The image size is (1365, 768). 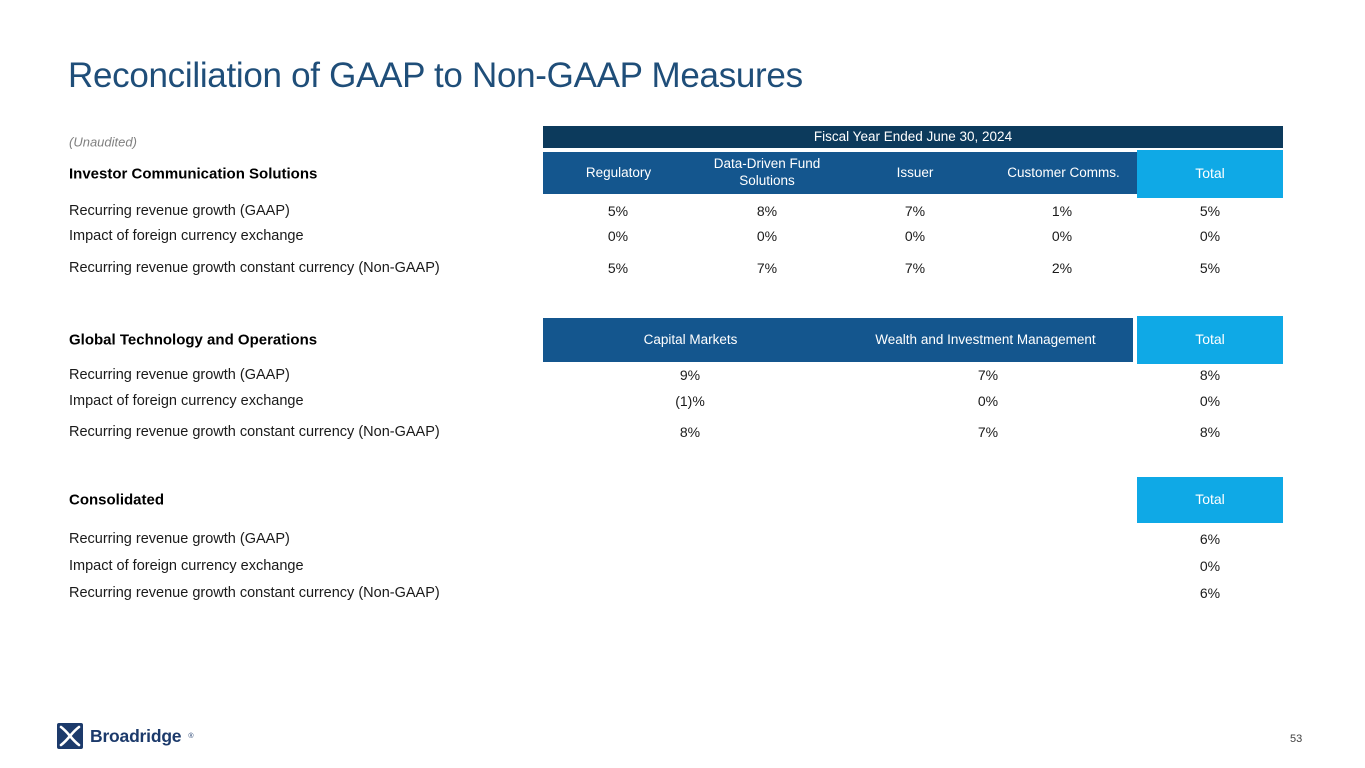 I want to click on broadridge-logo-icon, so click(x=70, y=736).